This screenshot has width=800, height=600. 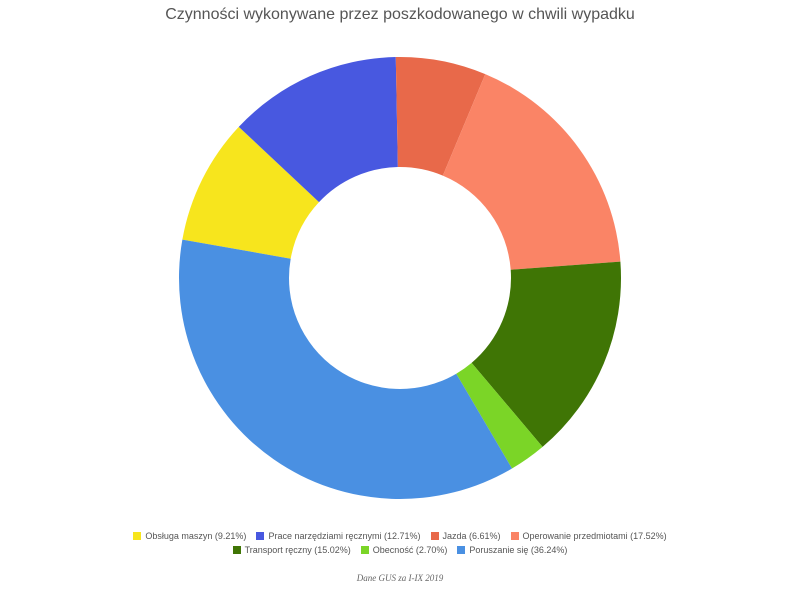 What do you see at coordinates (400, 578) in the screenshot?
I see `source-note: Dane GUS za I-IX 2019` at bounding box center [400, 578].